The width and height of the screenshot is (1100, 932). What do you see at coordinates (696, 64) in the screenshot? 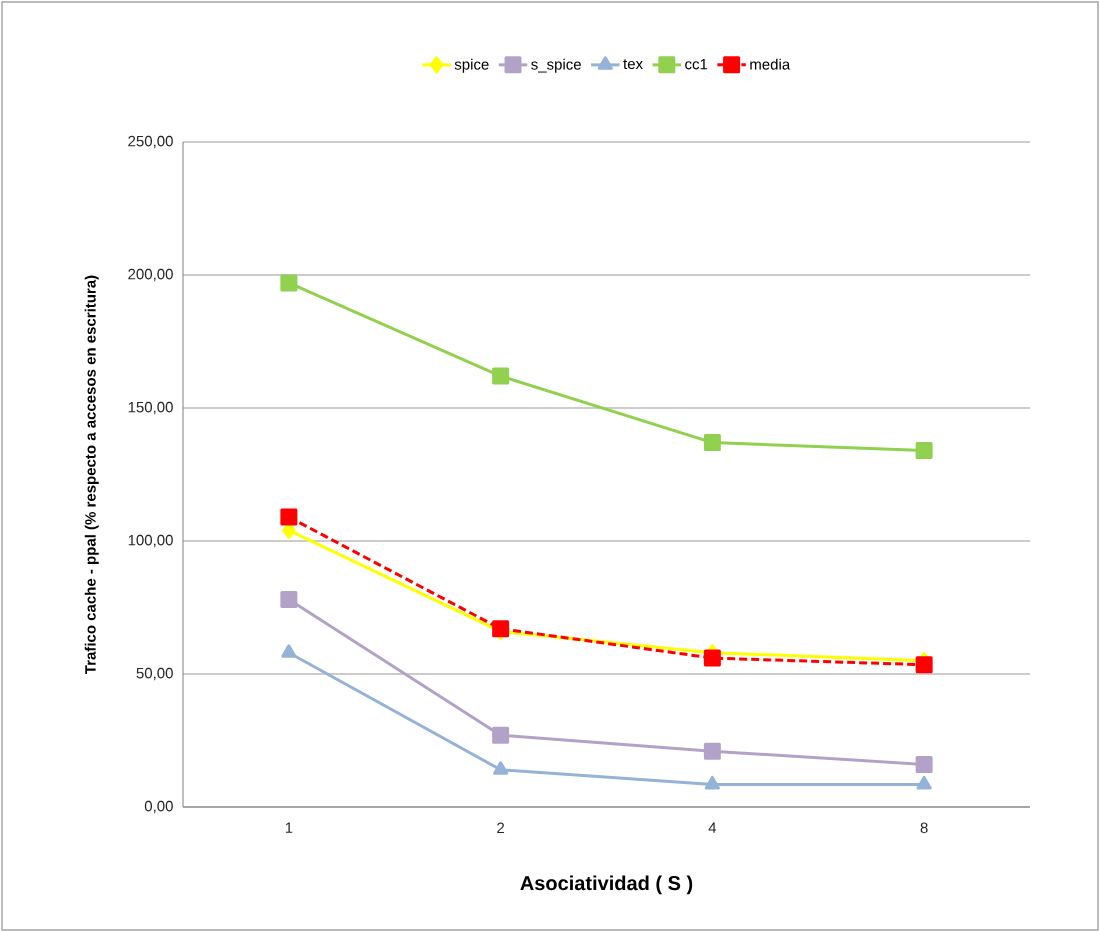
I see `legend-label: cc1` at bounding box center [696, 64].